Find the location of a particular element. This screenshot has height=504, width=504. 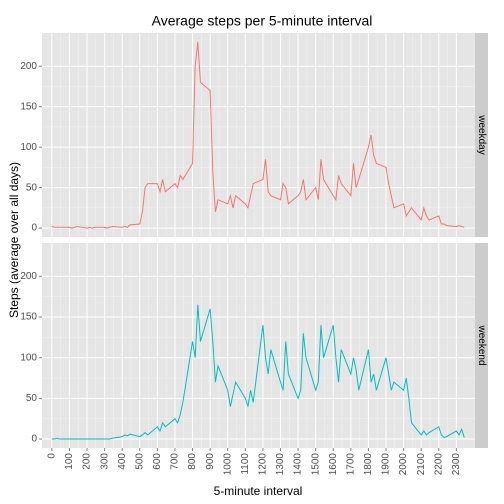

x-tick-label: 300 is located at coordinates (104, 461).